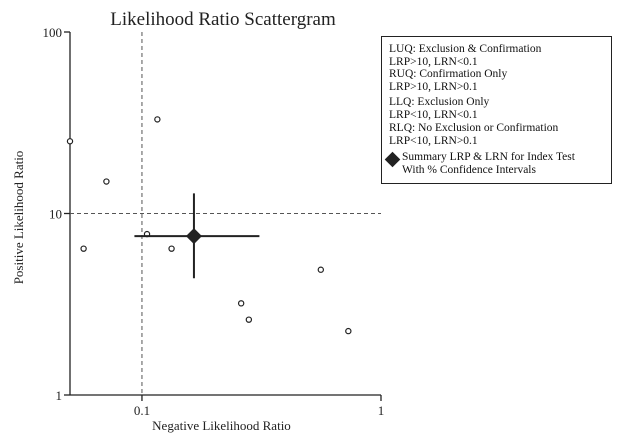 The image size is (619, 436). I want to click on summary-diamond, so click(193, 236).